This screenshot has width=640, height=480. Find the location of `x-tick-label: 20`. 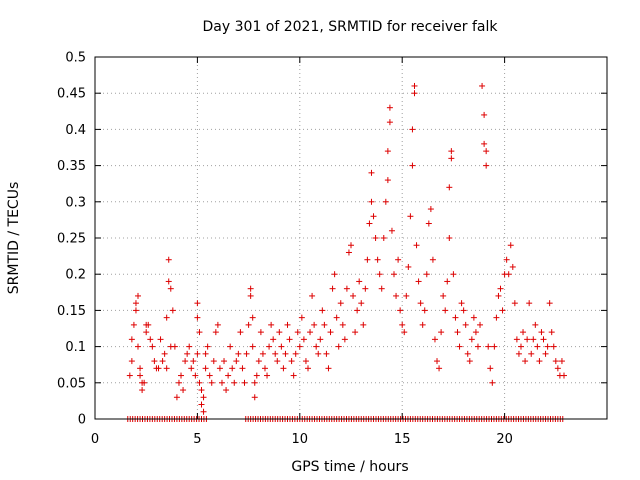

x-tick-label: 20 is located at coordinates (504, 439).